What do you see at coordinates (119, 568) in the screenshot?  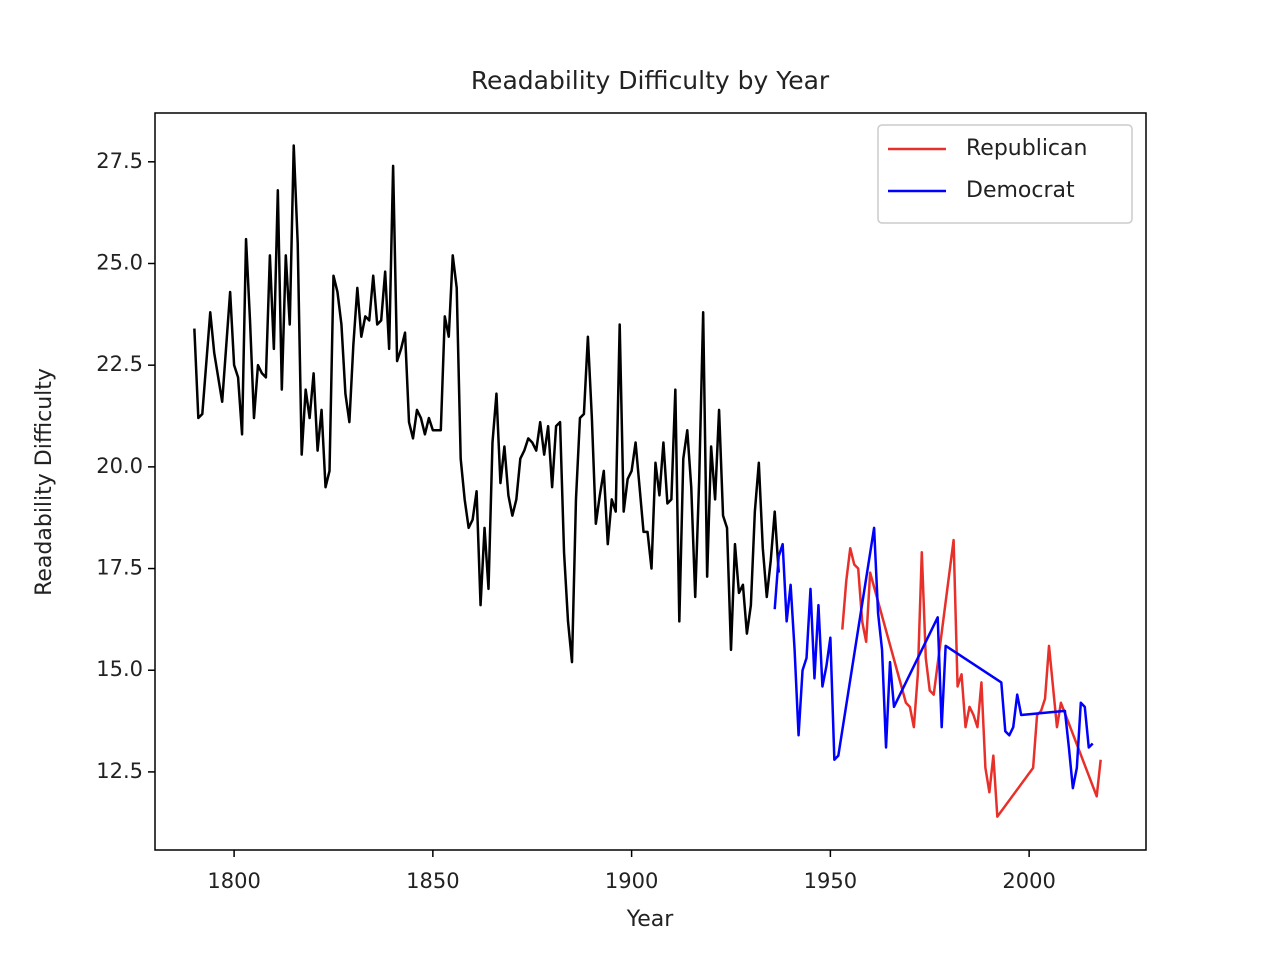 I see `y-tick-label: 17.5` at bounding box center [119, 568].